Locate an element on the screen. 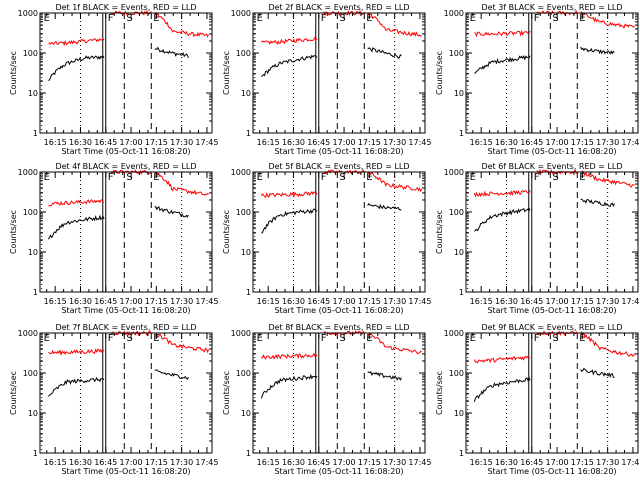 The width and height of the screenshot is (640, 480). panel-title: Det 4f BLACK = Events, RED = LLD is located at coordinates (125, 166).